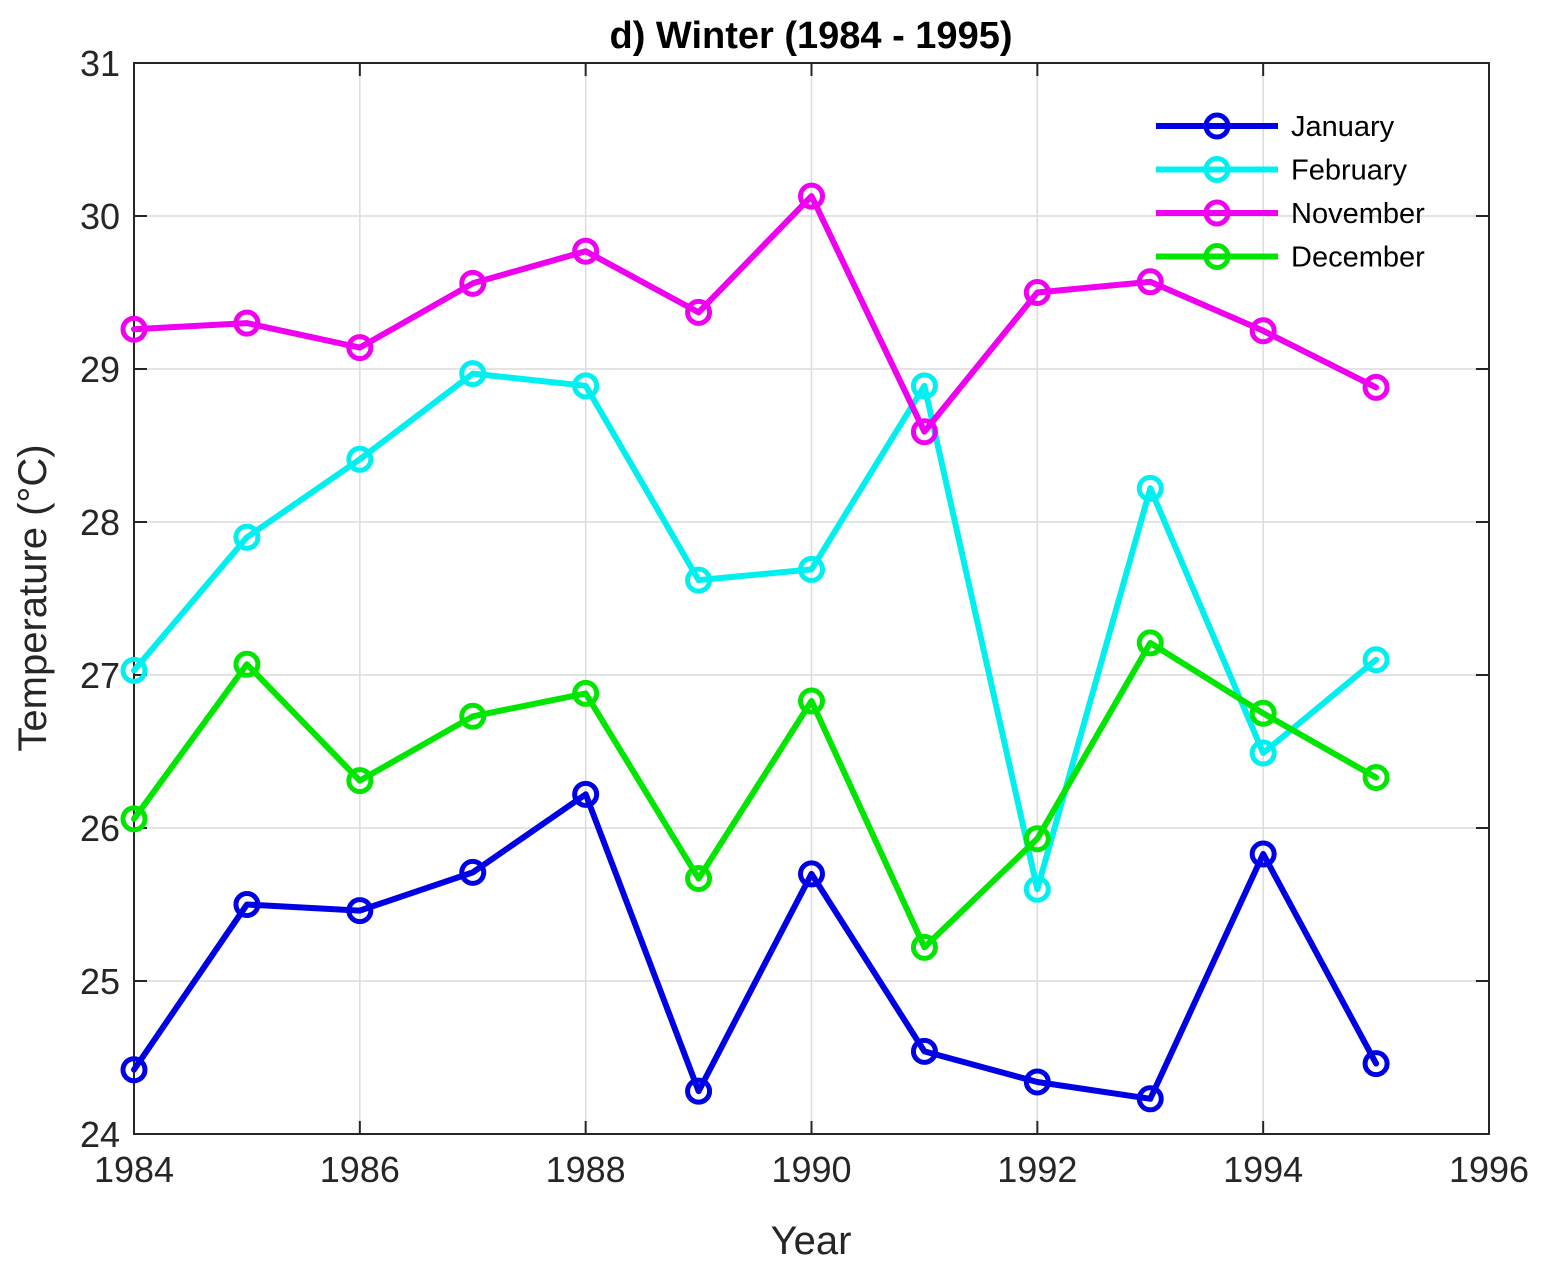 Image resolution: width=1543 pixels, height=1267 pixels. I want to click on y-tick-label: 26, so click(100, 828).